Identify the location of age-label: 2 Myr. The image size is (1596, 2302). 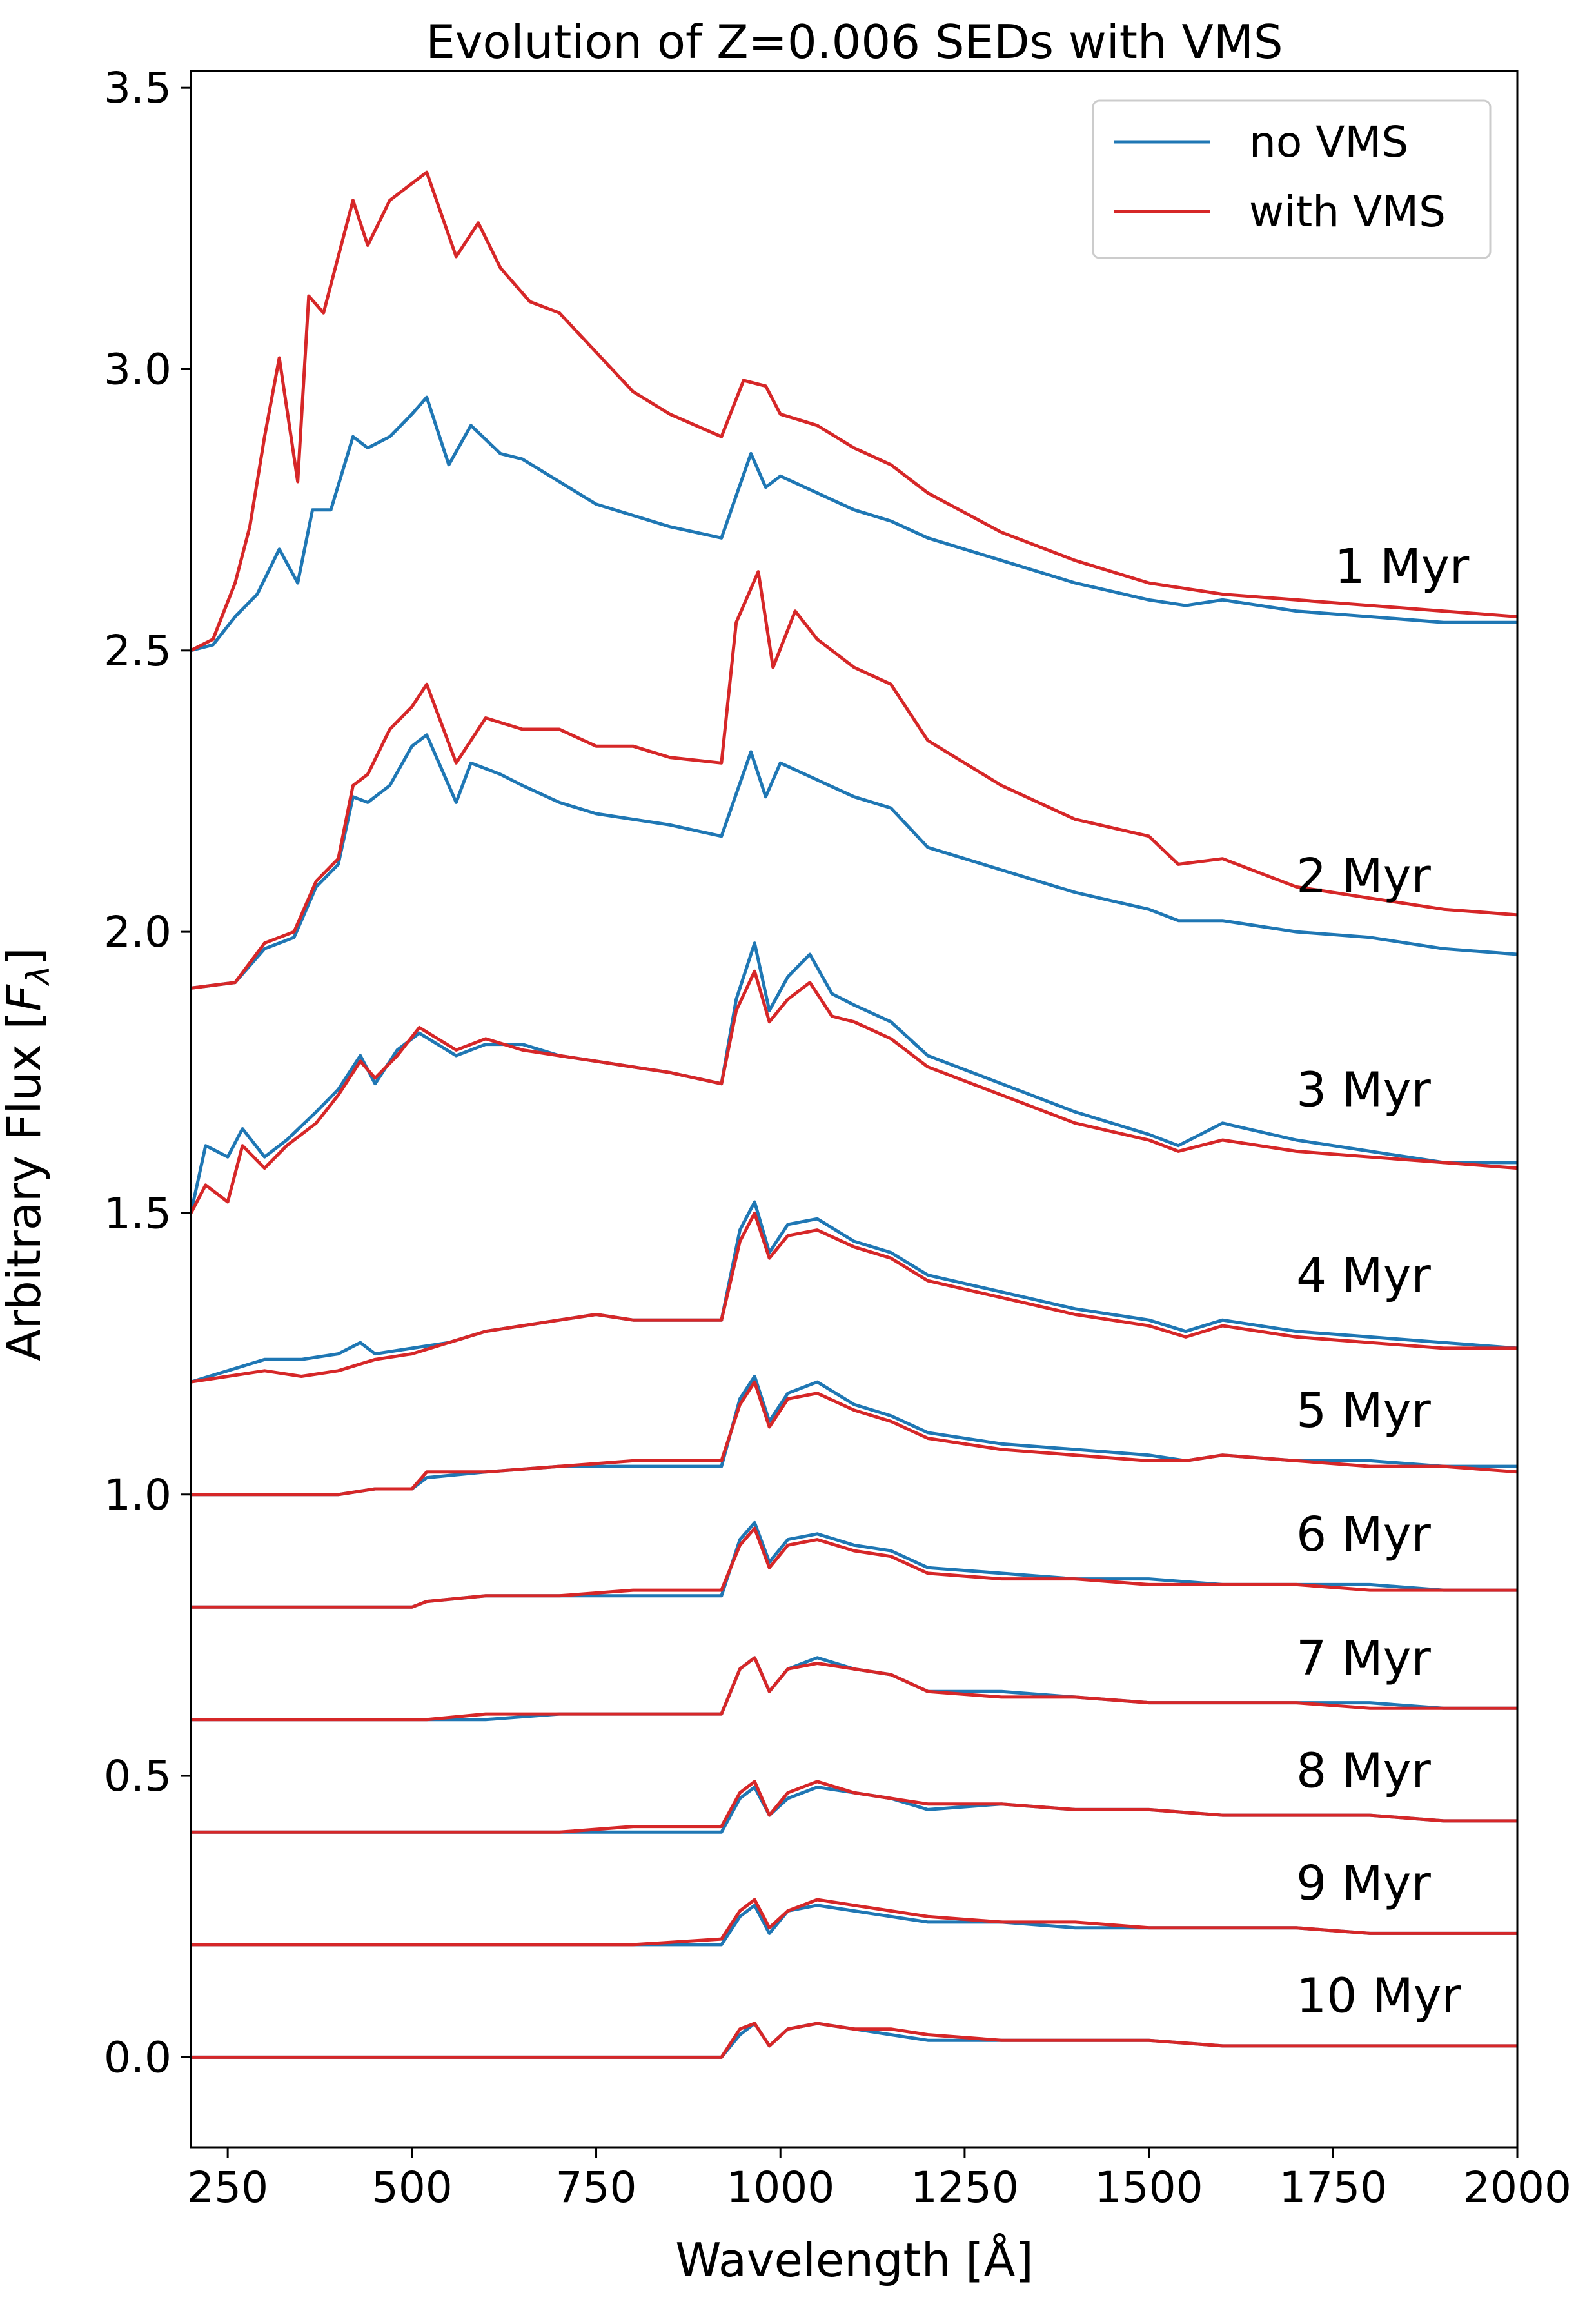
(1363, 877).